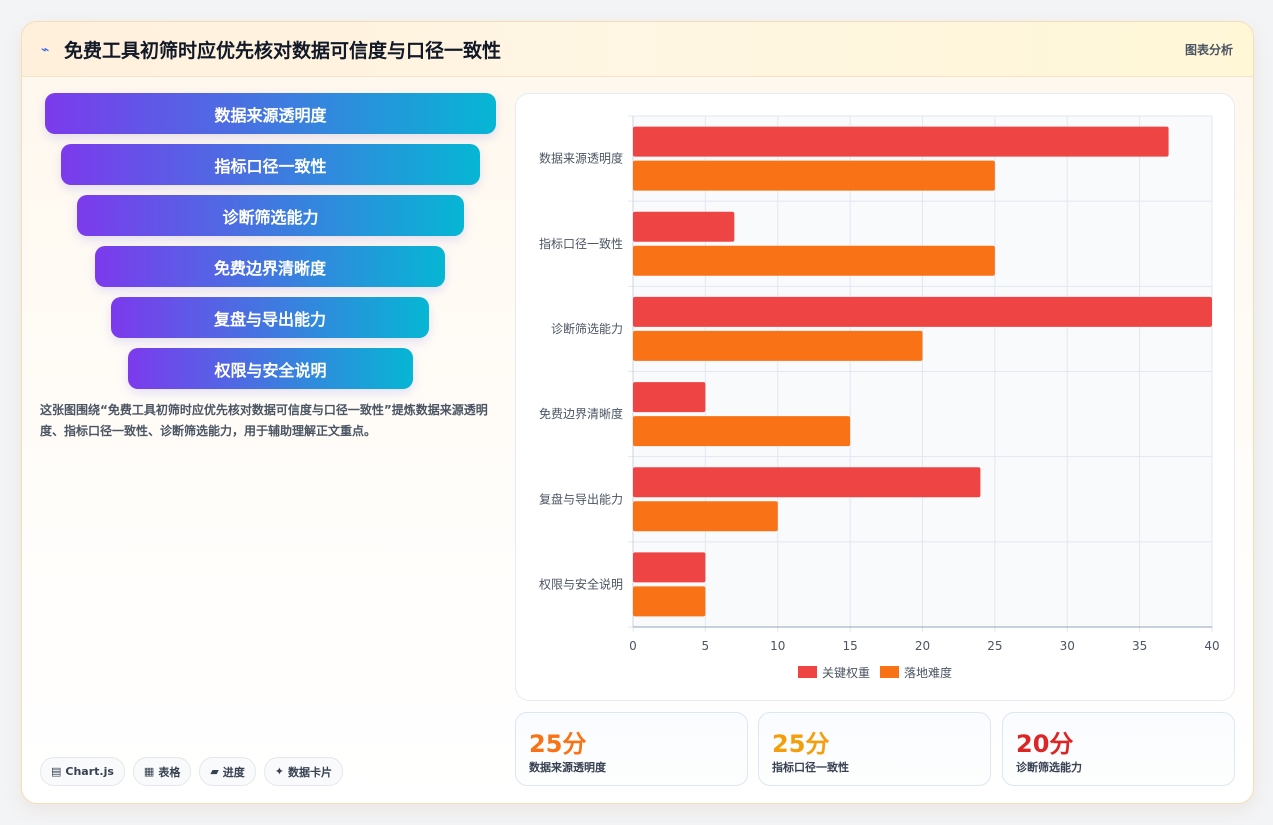 The height and width of the screenshot is (825, 1273). I want to click on x-tick-label: 20, so click(922, 646).